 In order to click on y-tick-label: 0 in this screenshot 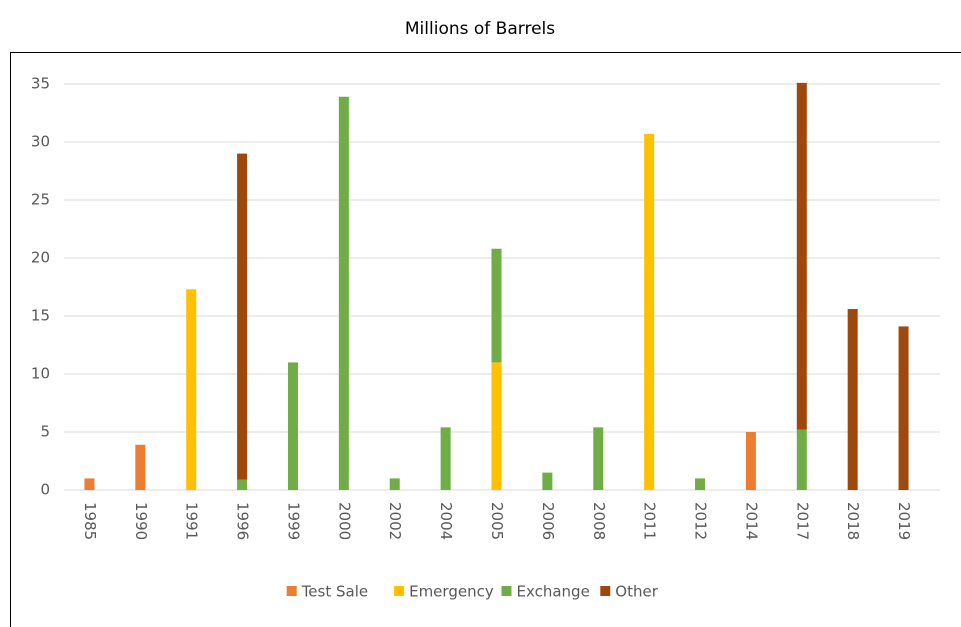, I will do `click(45, 490)`.